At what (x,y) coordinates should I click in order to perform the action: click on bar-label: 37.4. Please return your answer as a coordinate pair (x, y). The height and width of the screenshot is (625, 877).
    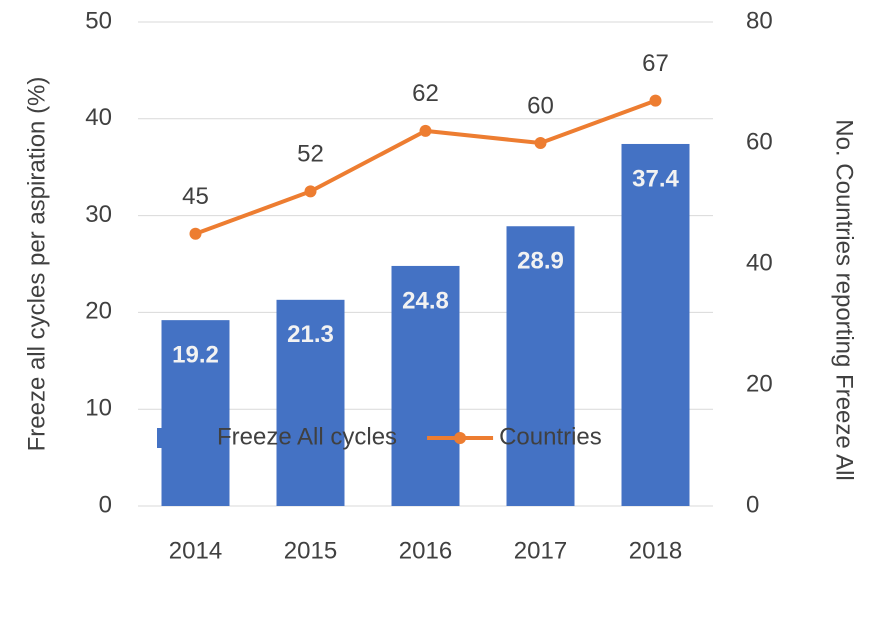
    Looking at the image, I should click on (655, 178).